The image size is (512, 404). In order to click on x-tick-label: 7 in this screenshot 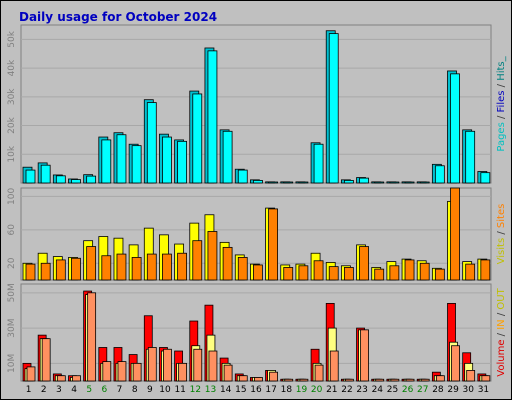, I will do `click(120, 390)`.